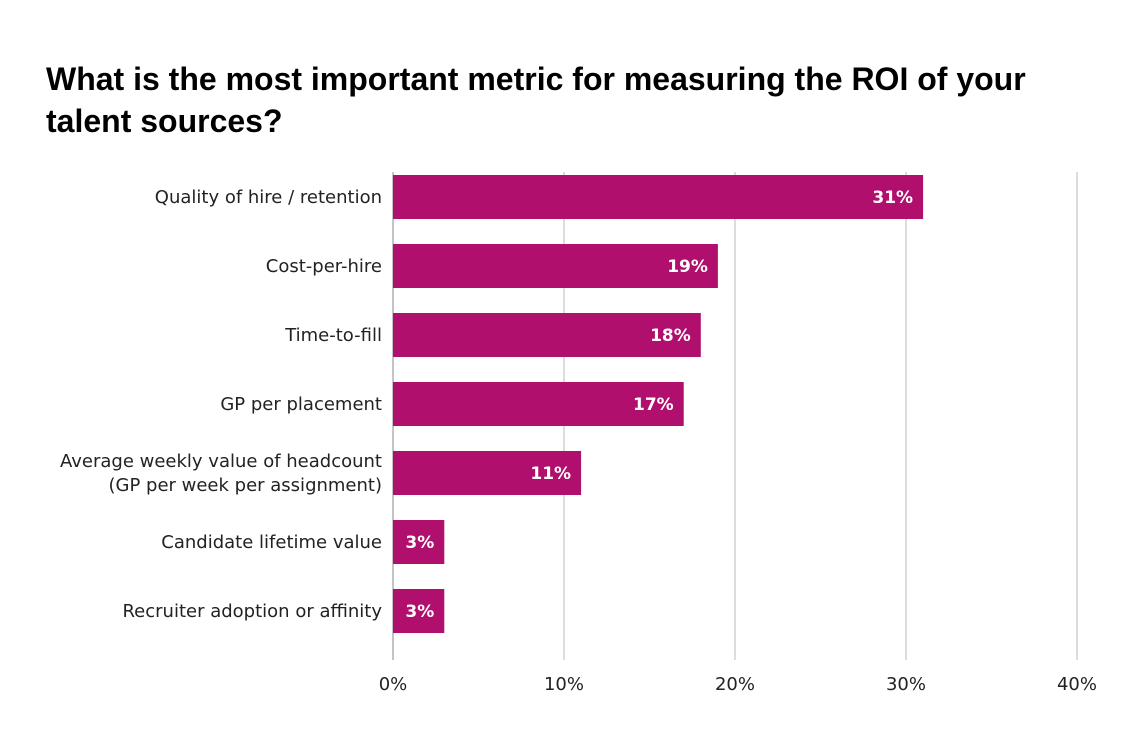 Image resolution: width=1140 pixels, height=742 pixels. I want to click on category-label: Time-to-fill, so click(333, 335).